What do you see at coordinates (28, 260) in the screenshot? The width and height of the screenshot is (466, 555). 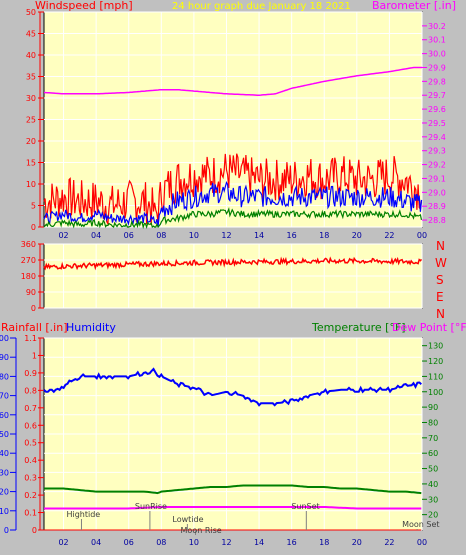 I see `y-tick-label: 270` at bounding box center [28, 260].